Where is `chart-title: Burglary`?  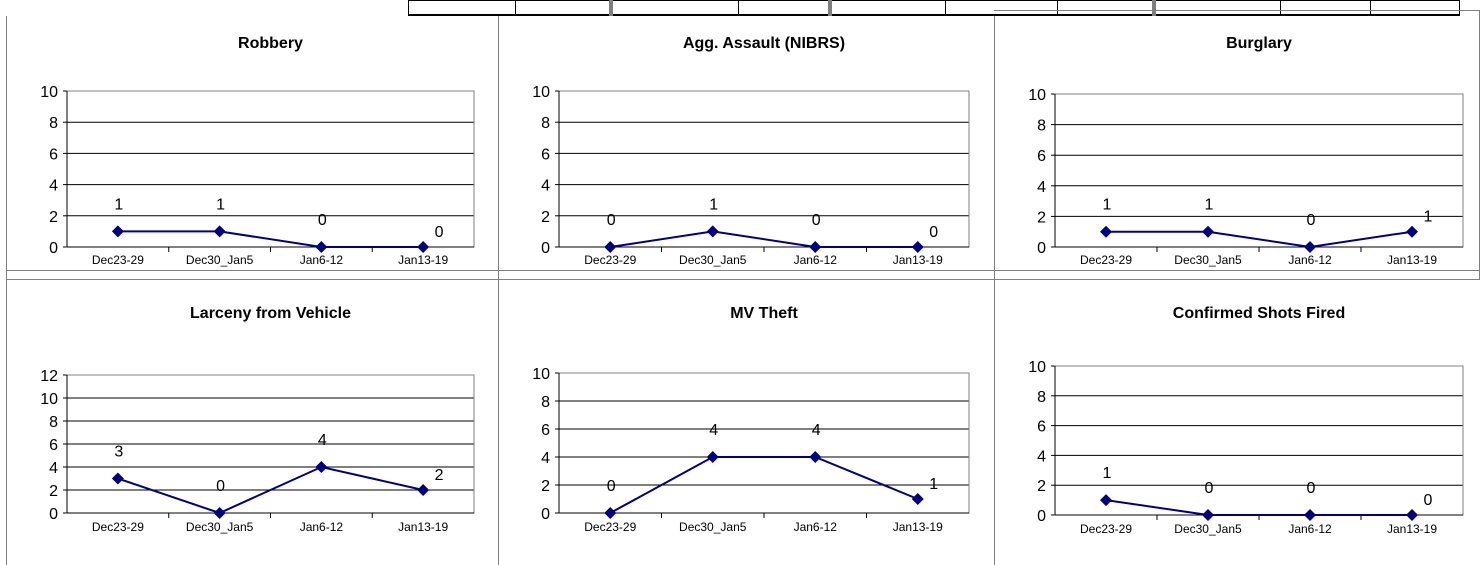 chart-title: Burglary is located at coordinates (1259, 43).